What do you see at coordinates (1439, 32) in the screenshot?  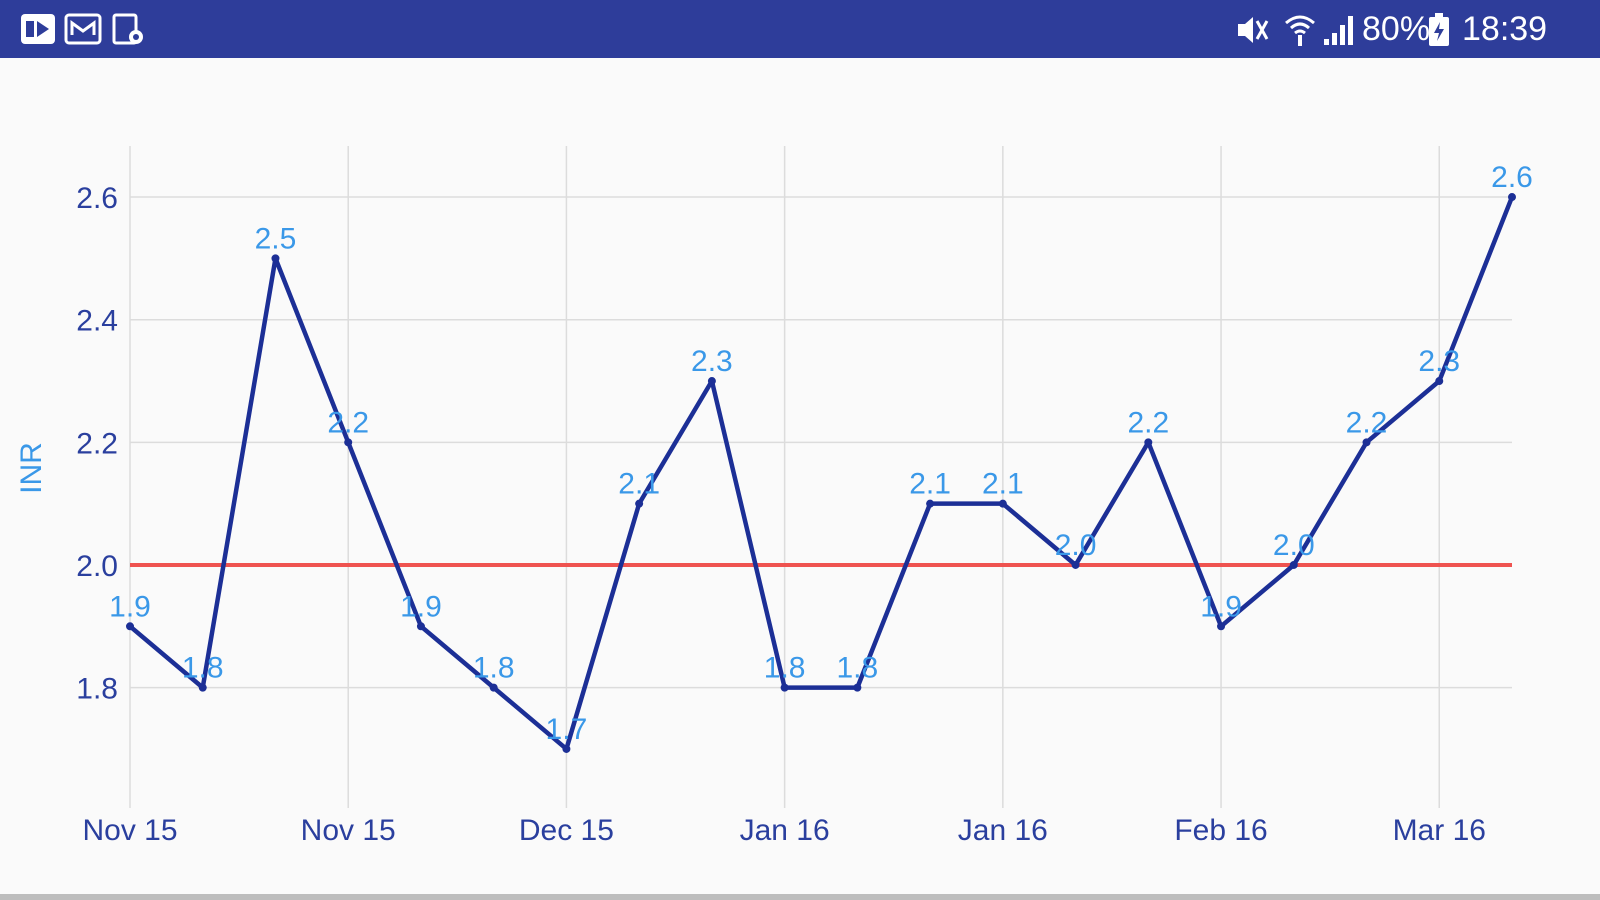 I see `battery-icon` at bounding box center [1439, 32].